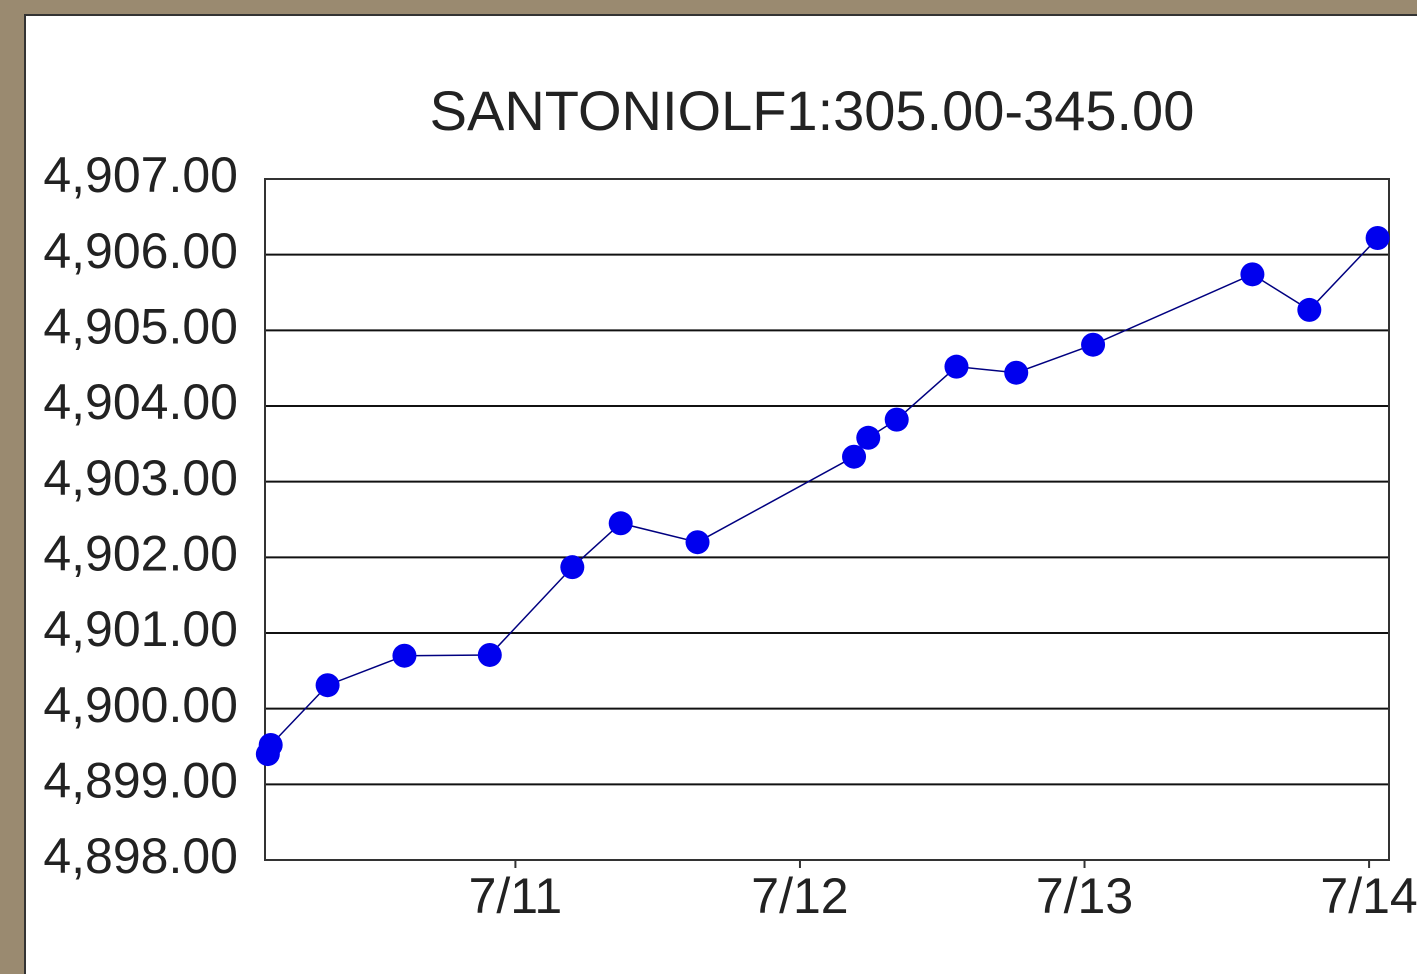 Image resolution: width=1417 pixels, height=974 pixels. Describe the element at coordinates (516, 896) in the screenshot. I see `x-tick-label: 7/11` at that location.